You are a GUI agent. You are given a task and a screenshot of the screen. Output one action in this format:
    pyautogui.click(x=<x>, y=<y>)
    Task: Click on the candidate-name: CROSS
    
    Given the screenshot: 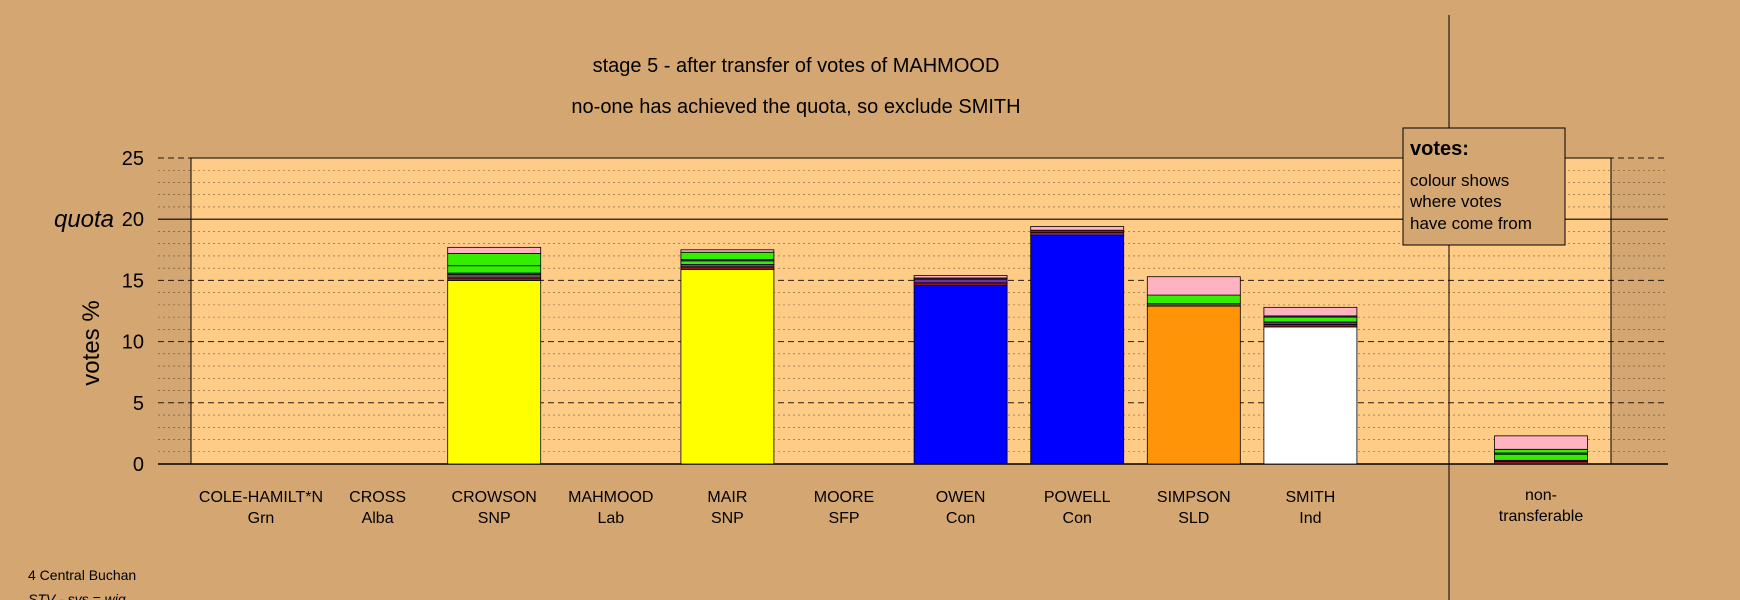 What is the action you would take?
    pyautogui.click(x=377, y=497)
    